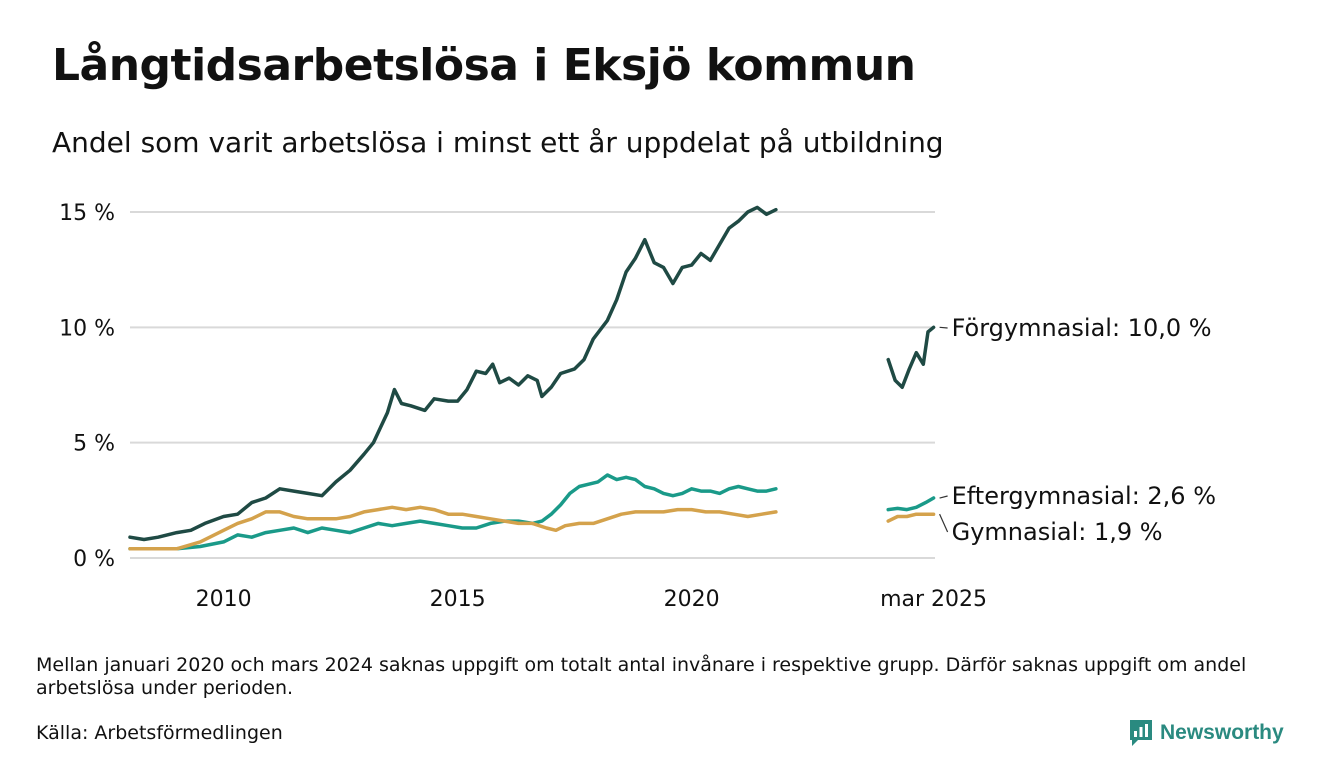  Describe the element at coordinates (94, 444) in the screenshot. I see `y-tick-label: 5 %` at that location.